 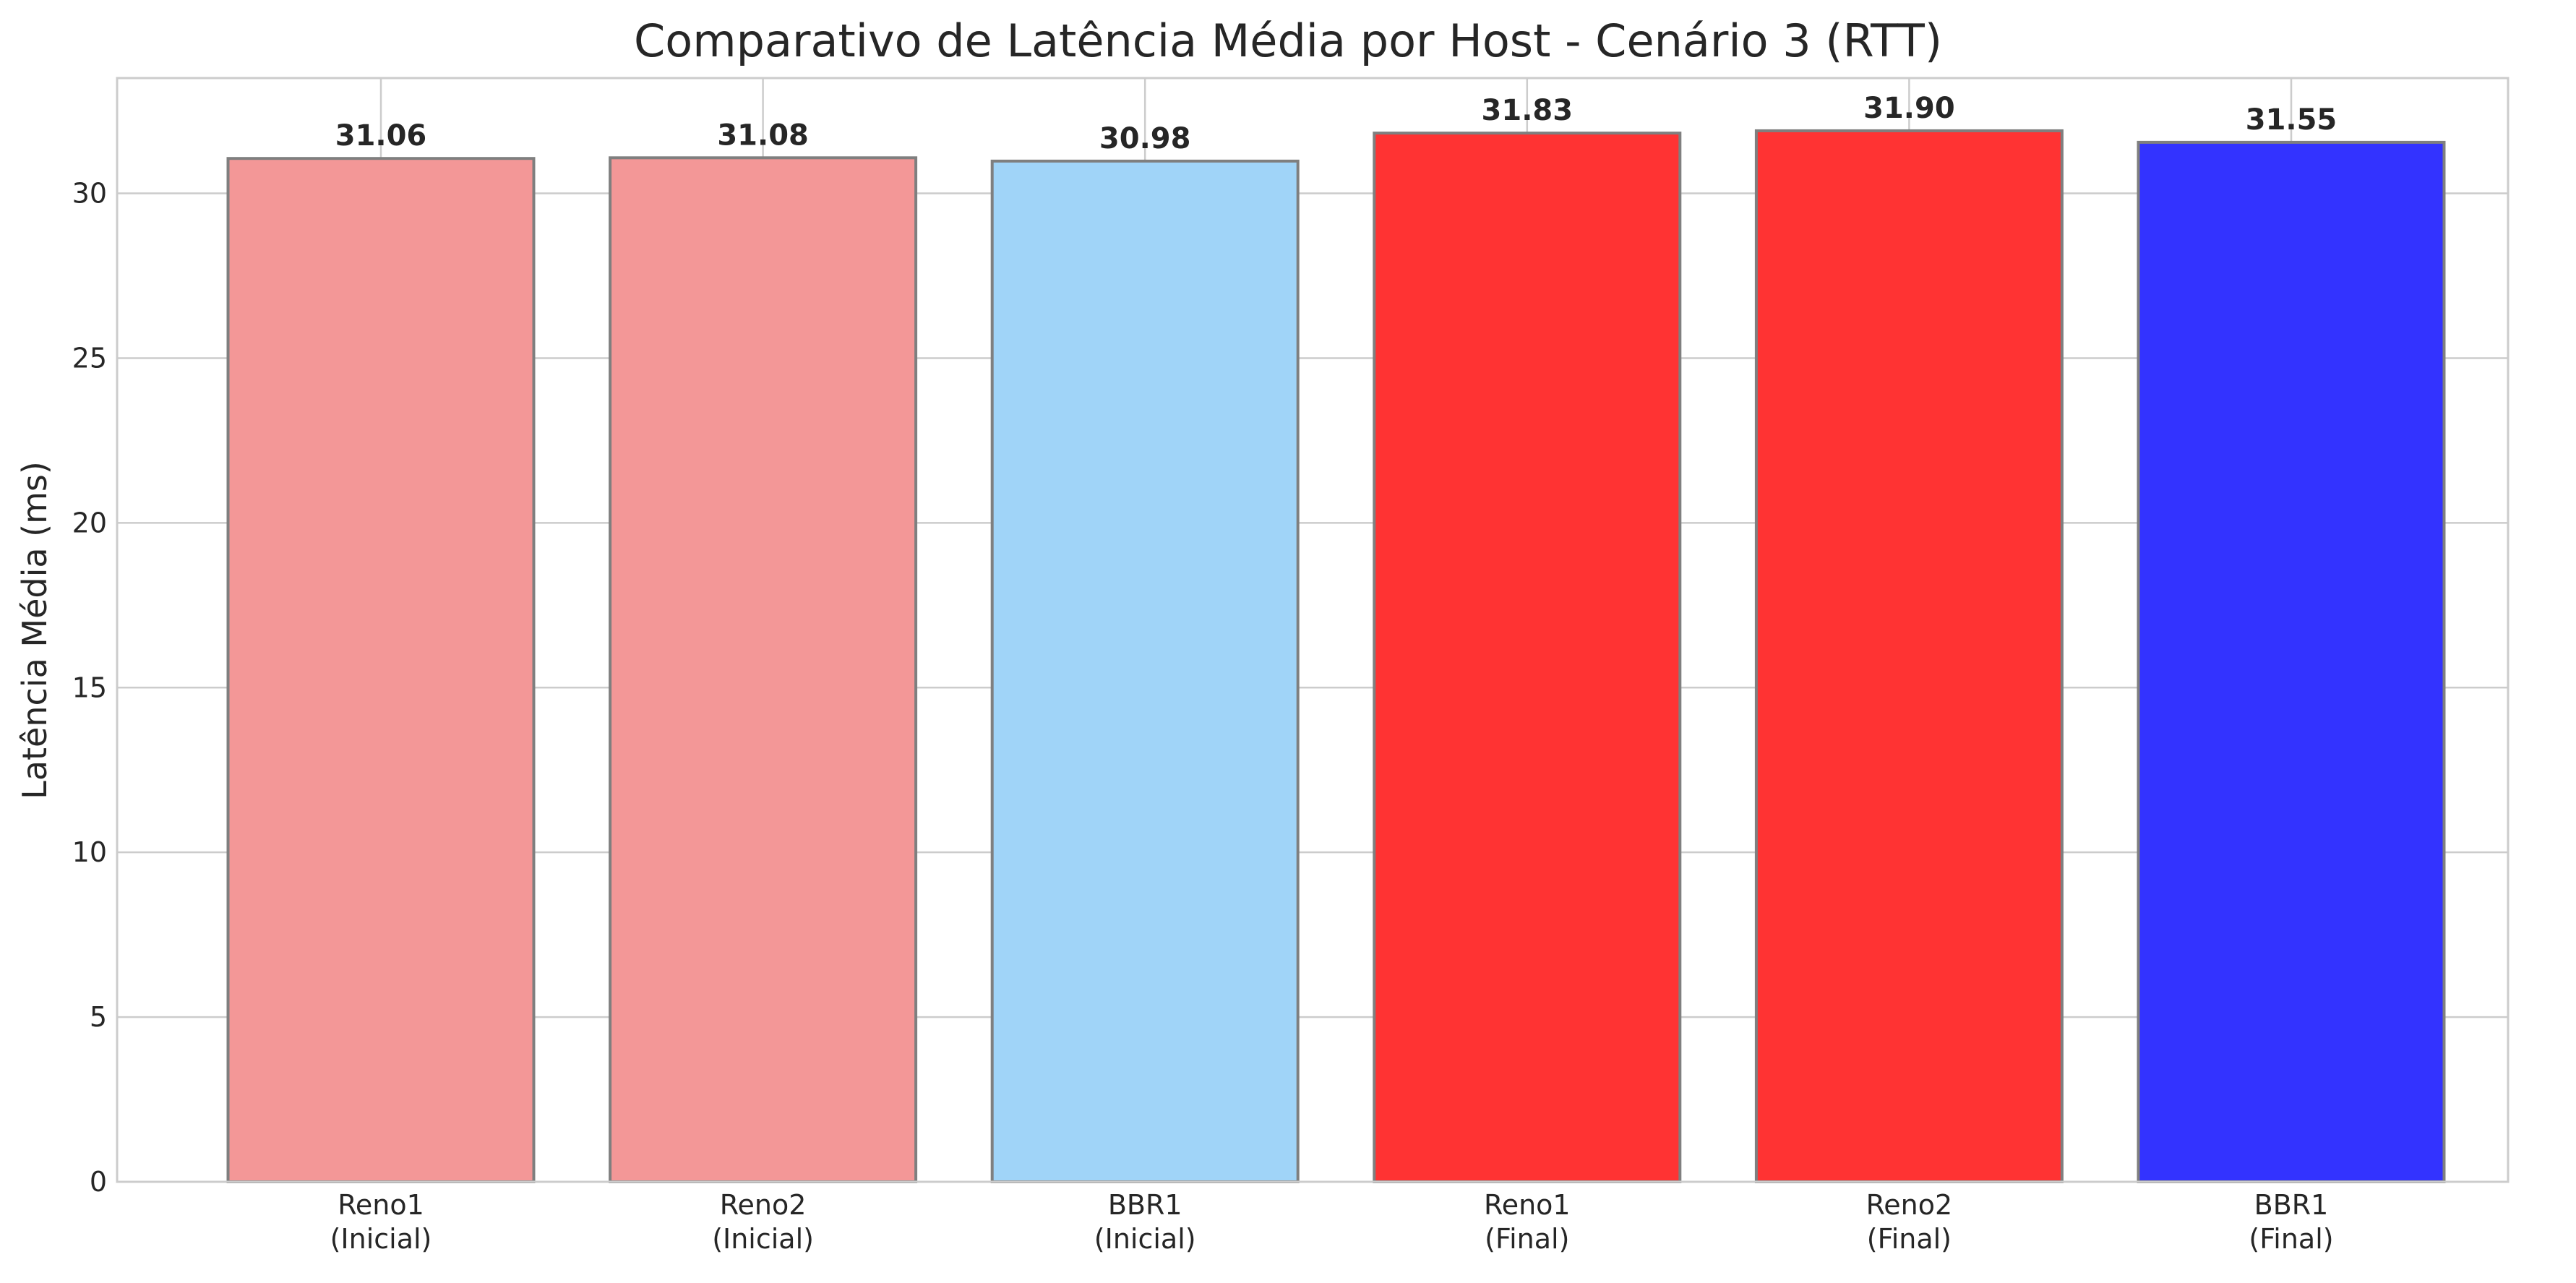 I want to click on bar-value-label: 31.08, so click(x=763, y=135).